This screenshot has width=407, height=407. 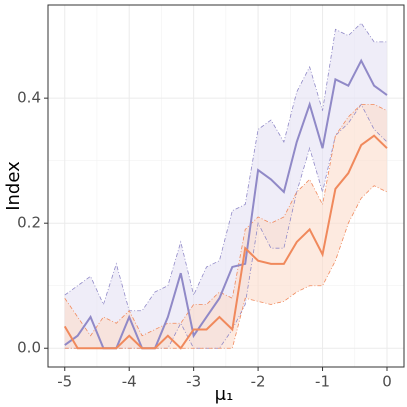 What do you see at coordinates (193, 382) in the screenshot?
I see `x-tick-label: -3` at bounding box center [193, 382].